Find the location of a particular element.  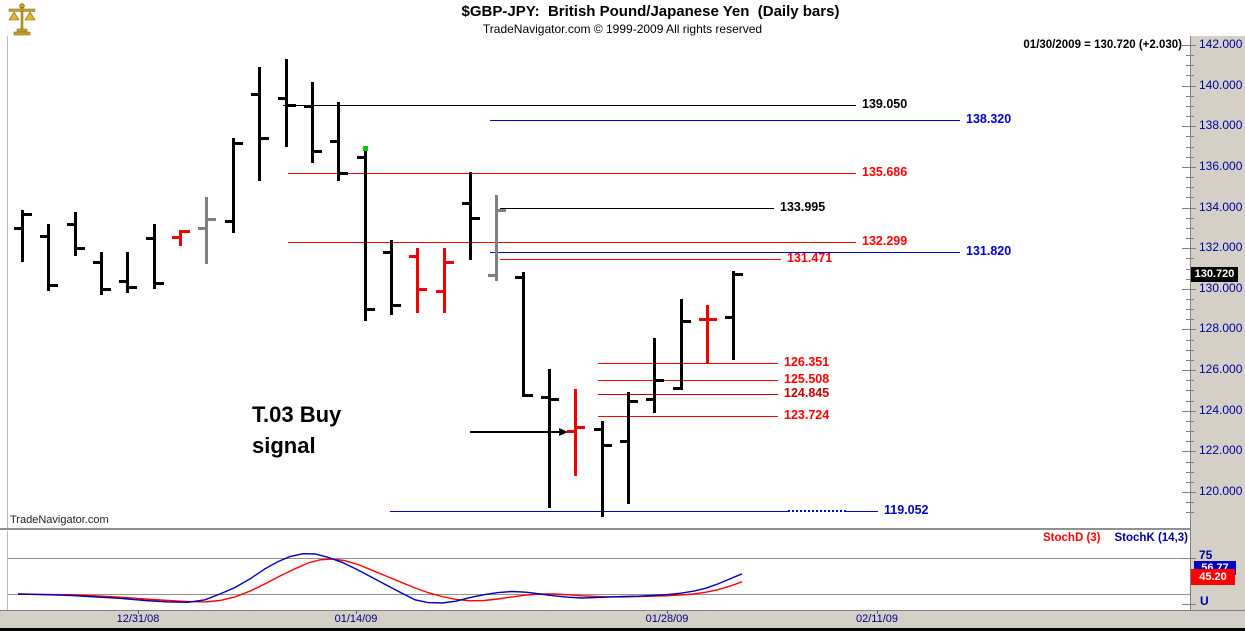

stoch-axis-tick is located at coordinates (1189, 558).